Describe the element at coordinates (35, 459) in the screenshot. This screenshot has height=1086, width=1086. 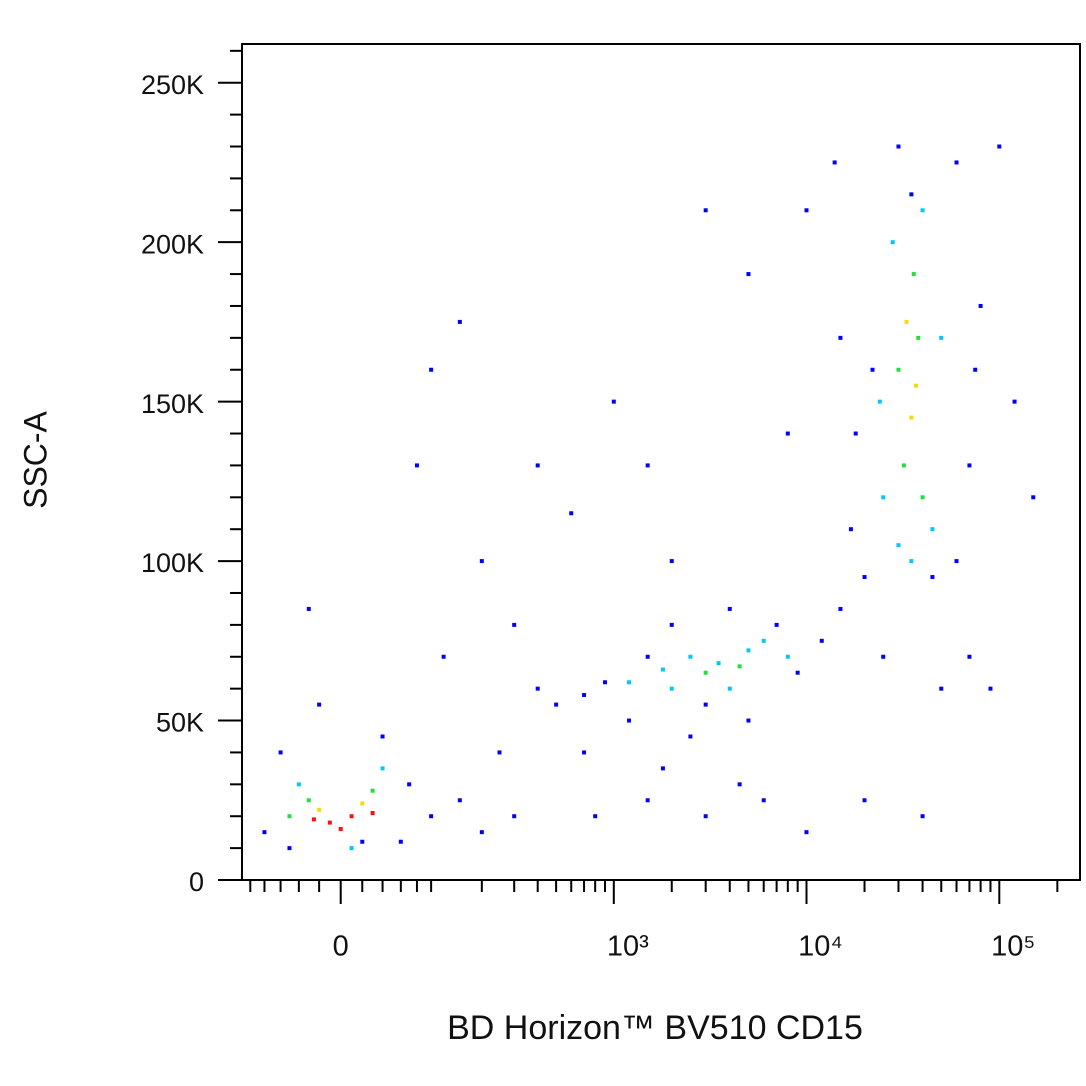
I see `y-axis-label: SSC-A` at that location.